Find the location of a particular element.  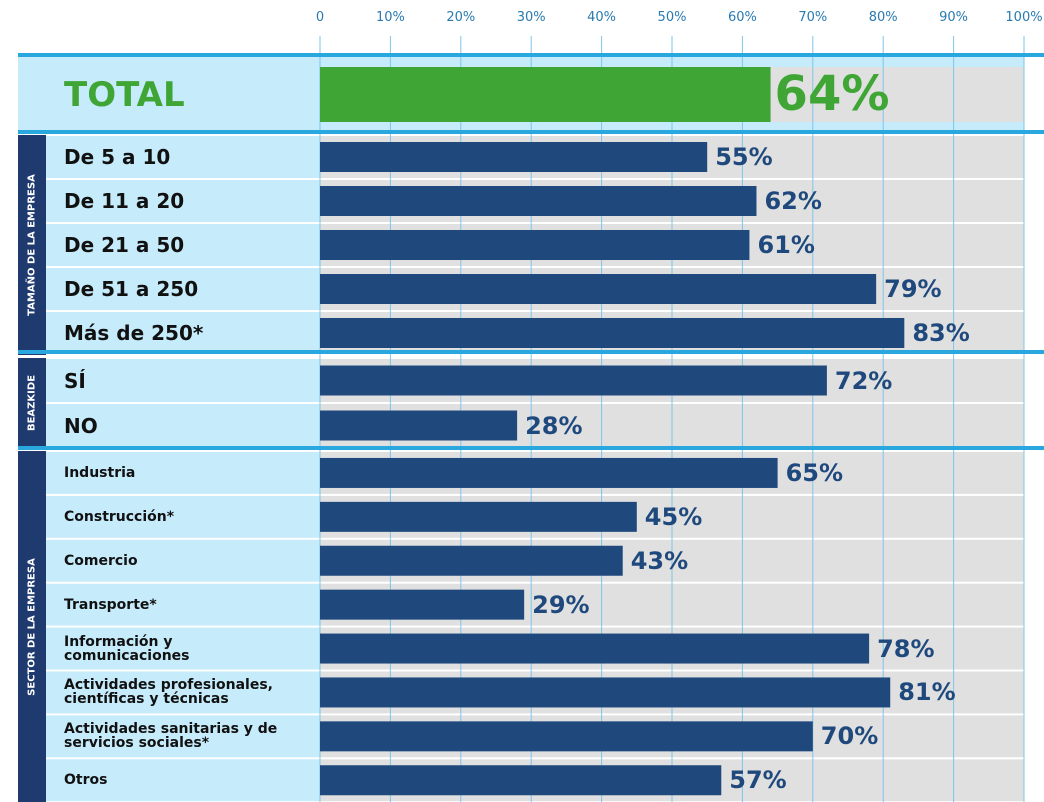

category-label: Comercio is located at coordinates (101, 560).